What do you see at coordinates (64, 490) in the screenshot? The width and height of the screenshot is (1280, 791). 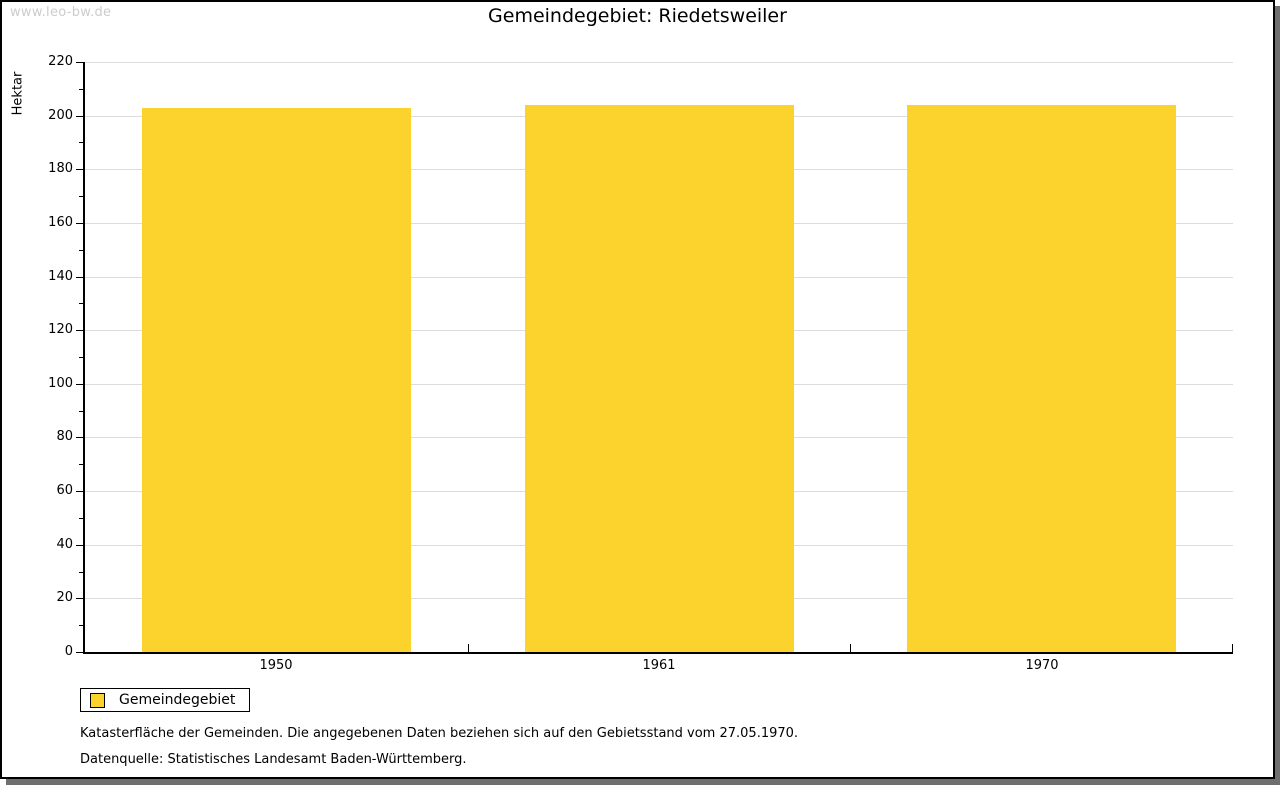 I see `y-tick-label-60: 60` at bounding box center [64, 490].